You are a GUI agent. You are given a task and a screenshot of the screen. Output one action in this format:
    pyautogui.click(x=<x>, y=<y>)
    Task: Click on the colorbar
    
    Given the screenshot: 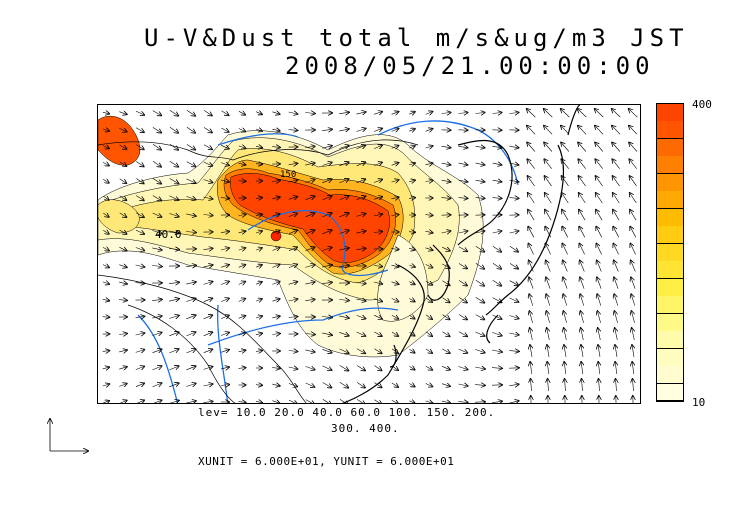 What is the action you would take?
    pyautogui.click(x=670, y=252)
    